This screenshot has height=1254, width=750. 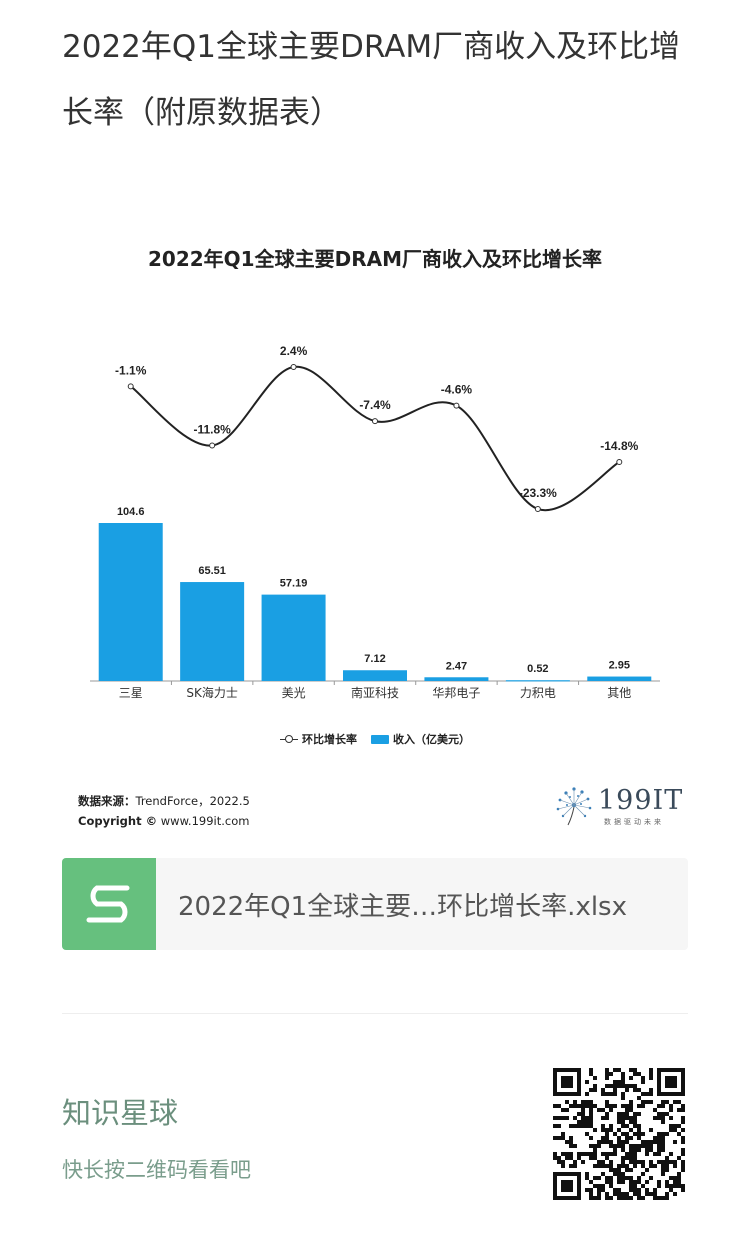 What do you see at coordinates (294, 351) in the screenshot?
I see `growth-label-2: 2.4%` at bounding box center [294, 351].